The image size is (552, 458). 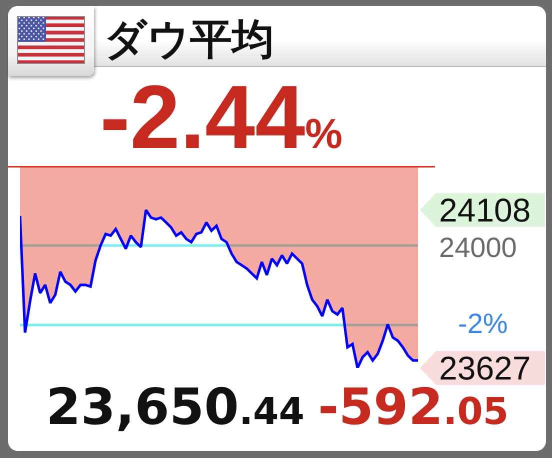 What do you see at coordinates (478, 248) in the screenshot?
I see `y-tick-label: 24000` at bounding box center [478, 248].